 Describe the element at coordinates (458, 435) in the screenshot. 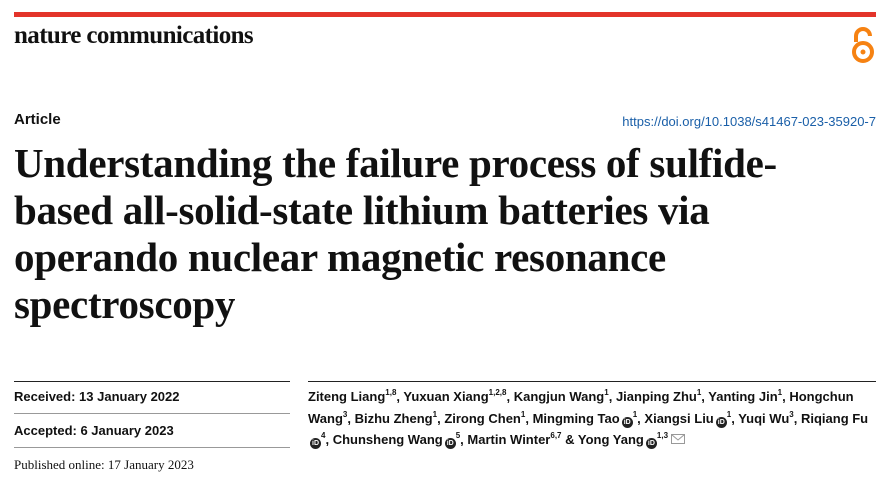

I see `affiliation: 5` at that location.